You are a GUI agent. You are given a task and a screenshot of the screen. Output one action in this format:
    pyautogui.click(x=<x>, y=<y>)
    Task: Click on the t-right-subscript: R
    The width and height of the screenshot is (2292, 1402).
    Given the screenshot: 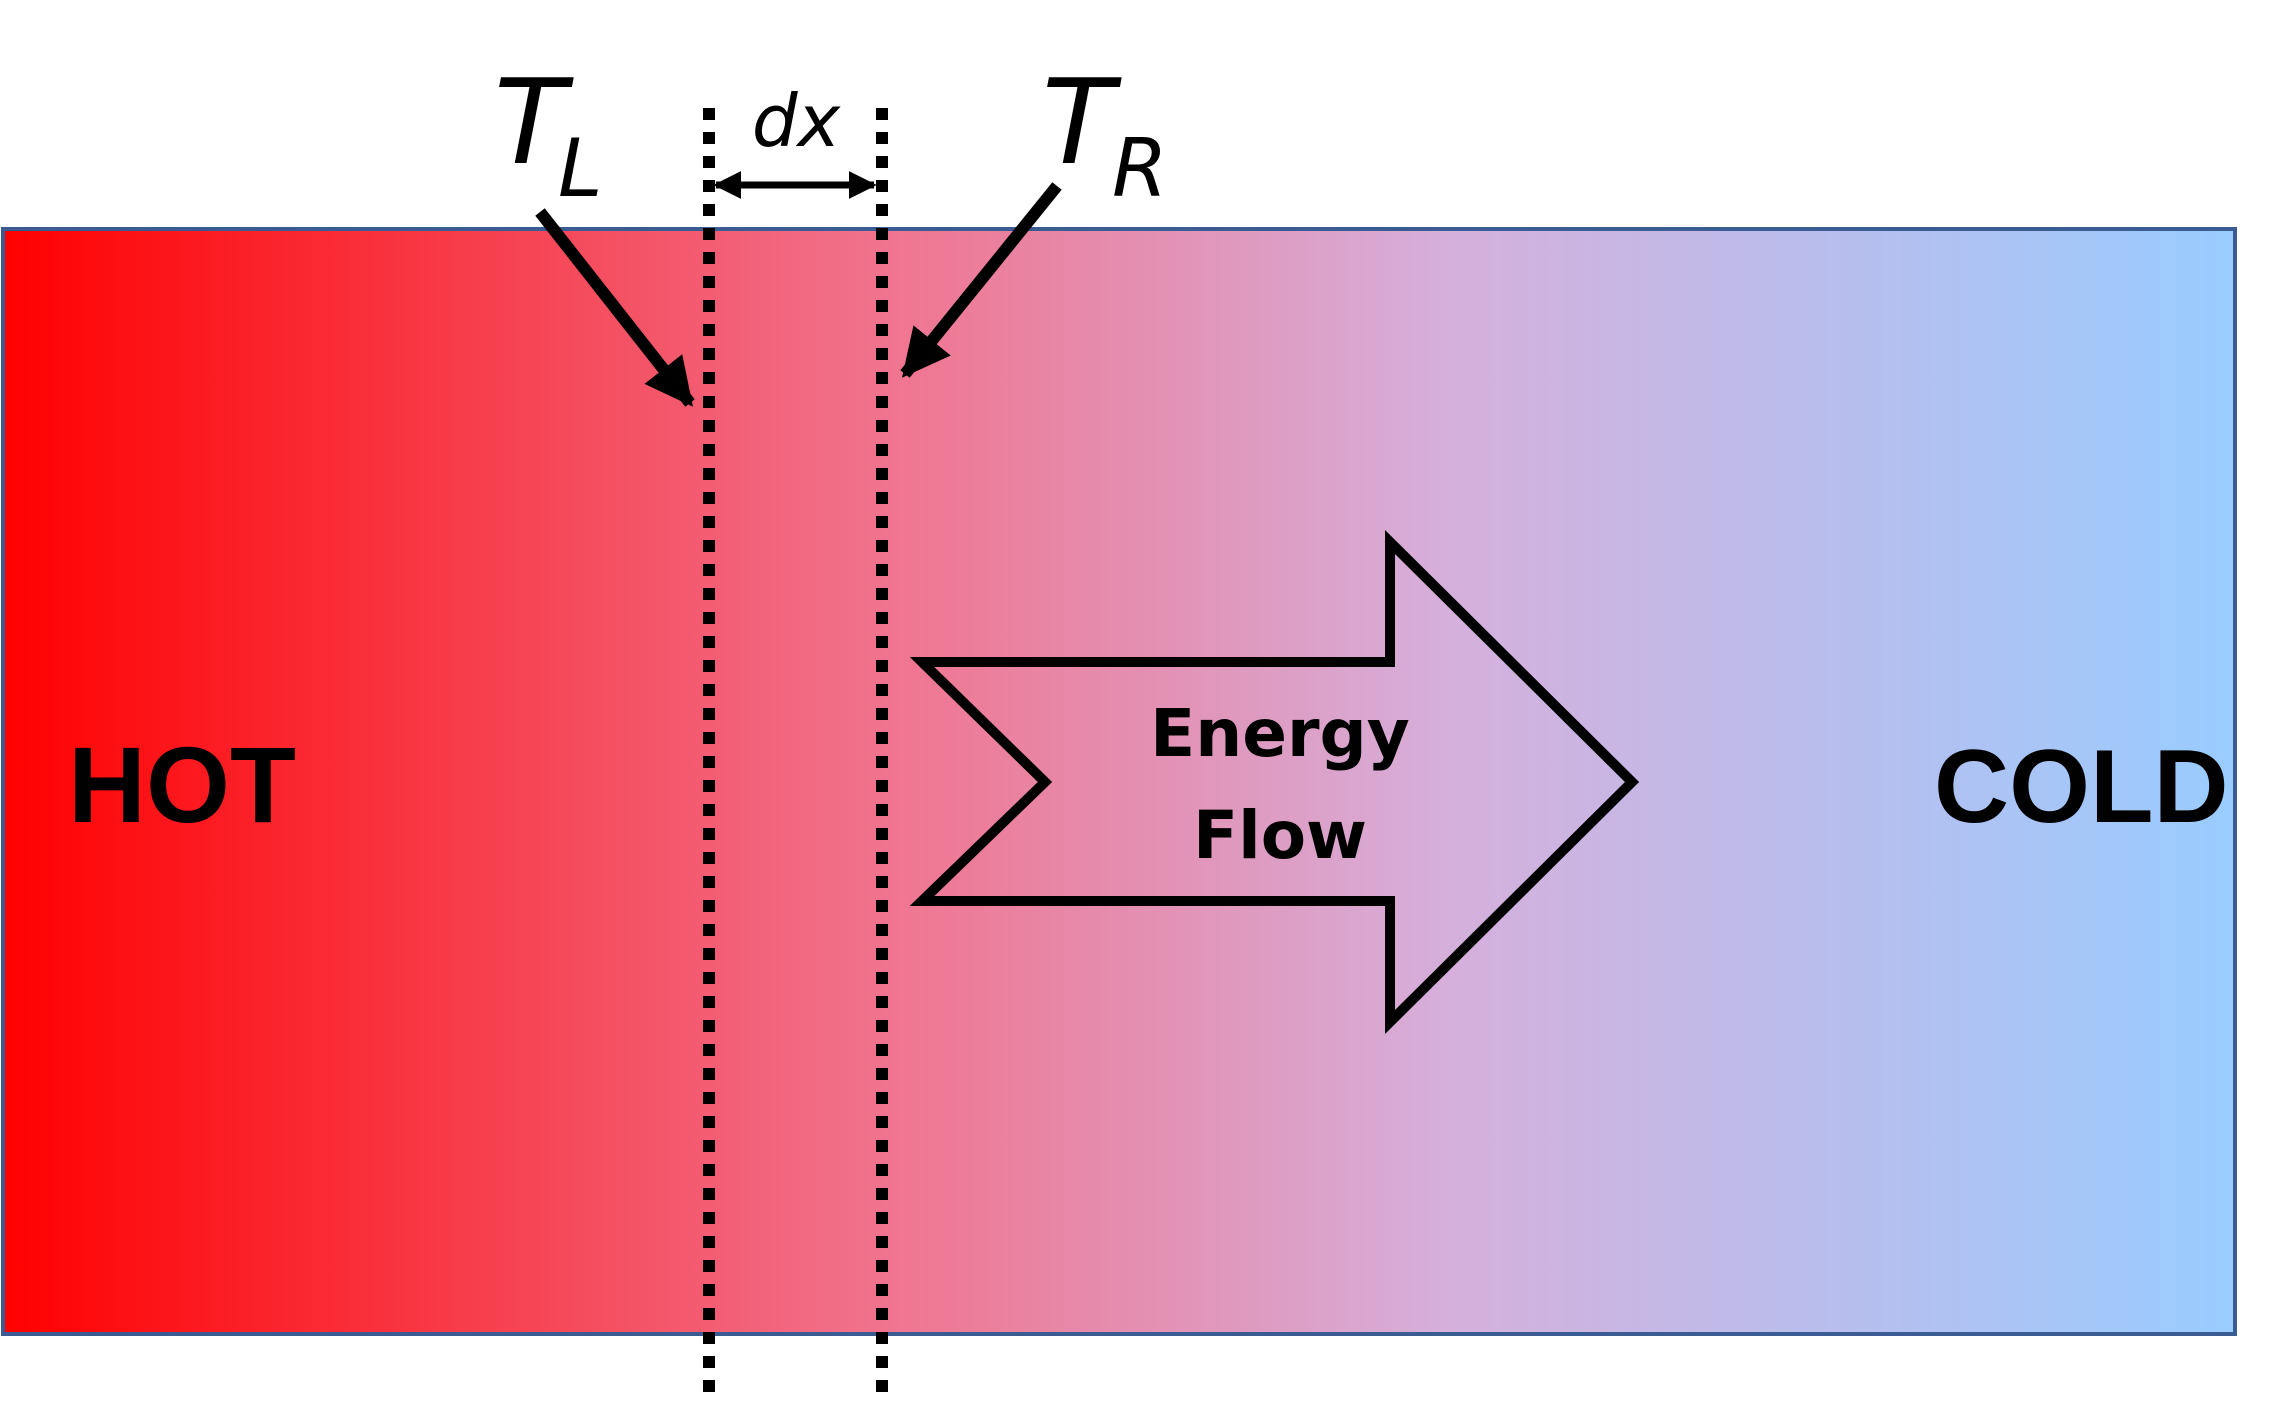 What is the action you would take?
    pyautogui.click(x=1140, y=168)
    